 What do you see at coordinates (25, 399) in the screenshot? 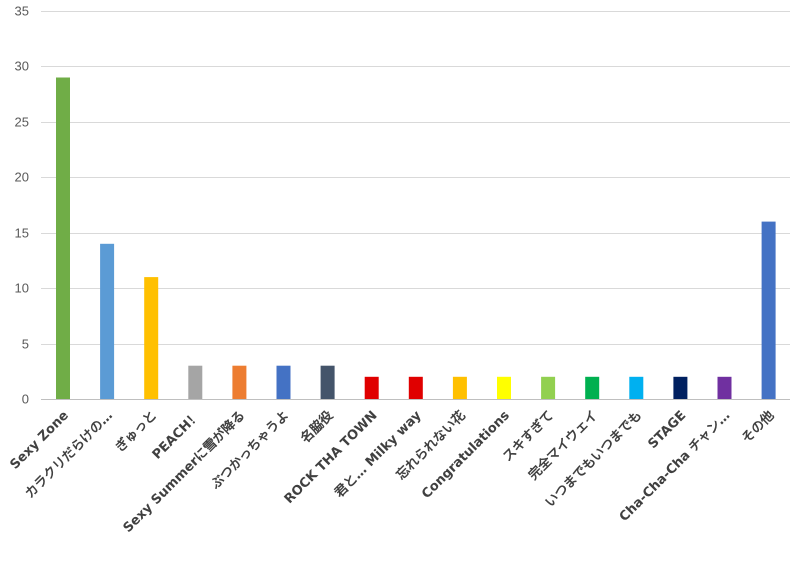
I see `y-tick-label: 0` at bounding box center [25, 399].